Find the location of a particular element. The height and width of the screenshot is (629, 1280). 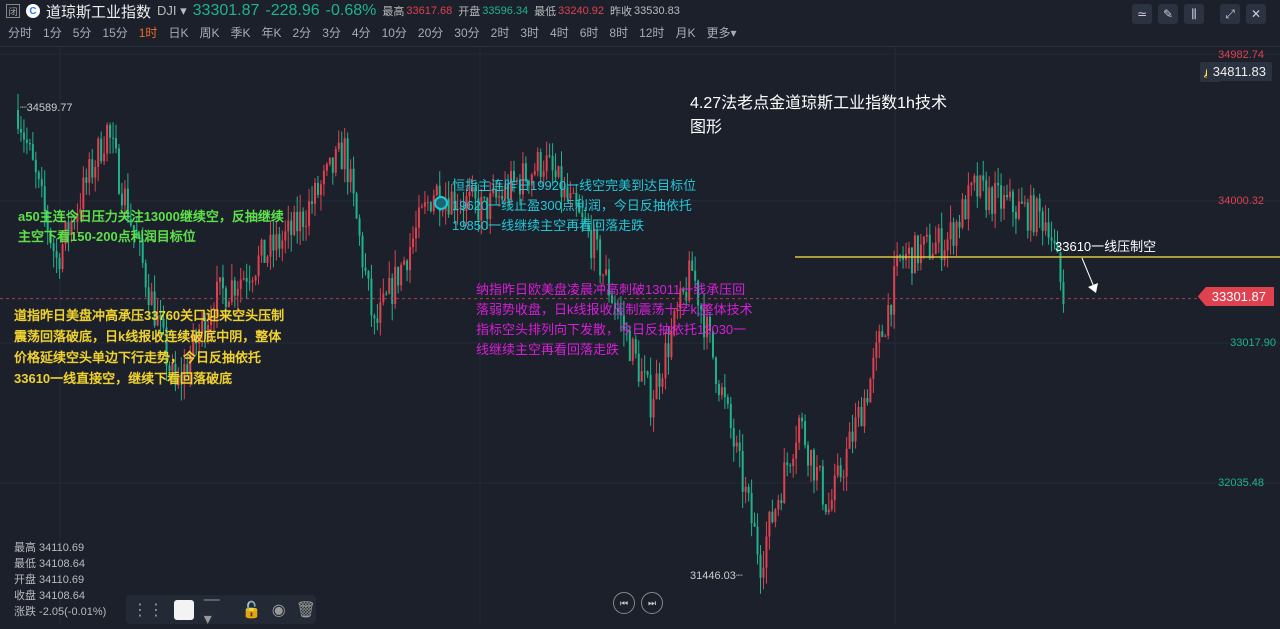

period-tab: 4分 is located at coordinates (361, 33).